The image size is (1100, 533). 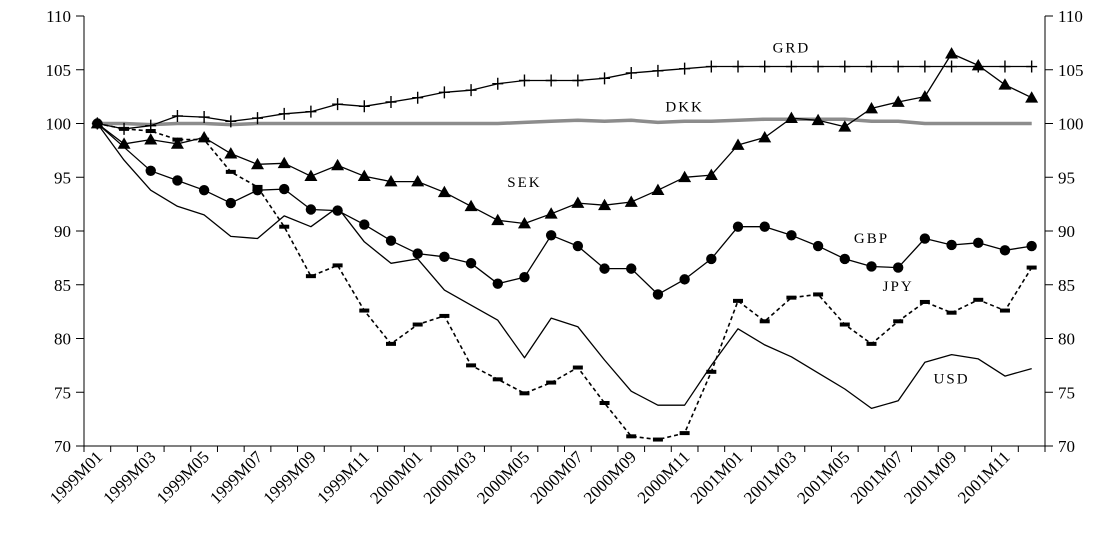 I want to click on x-tick-label: 1999M03, so click(x=129, y=477).